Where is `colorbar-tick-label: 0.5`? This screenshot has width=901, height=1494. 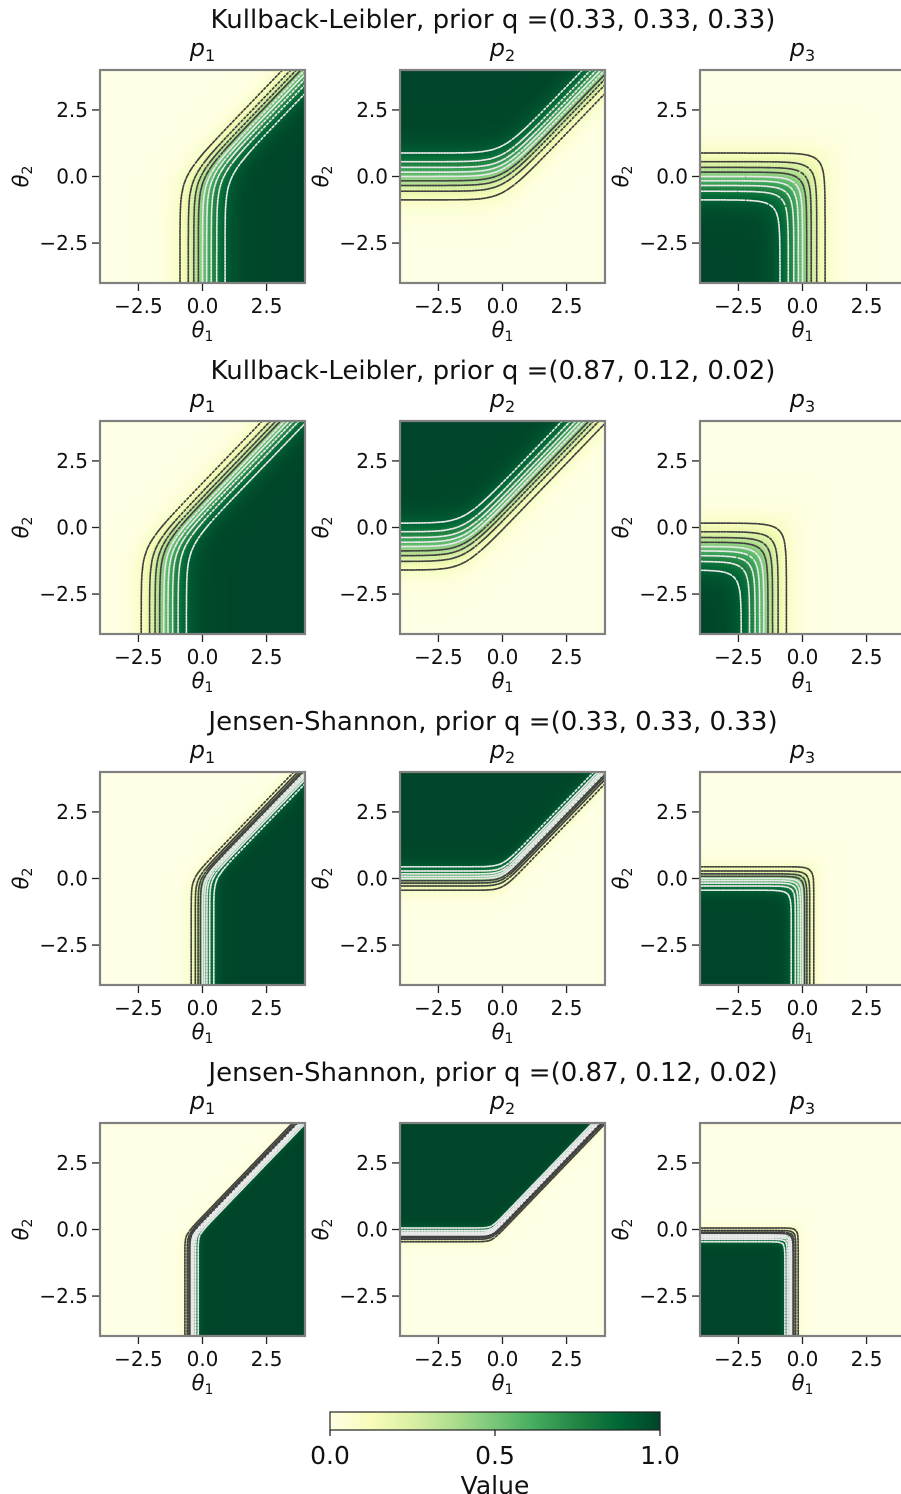 colorbar-tick-label: 0.5 is located at coordinates (495, 1455).